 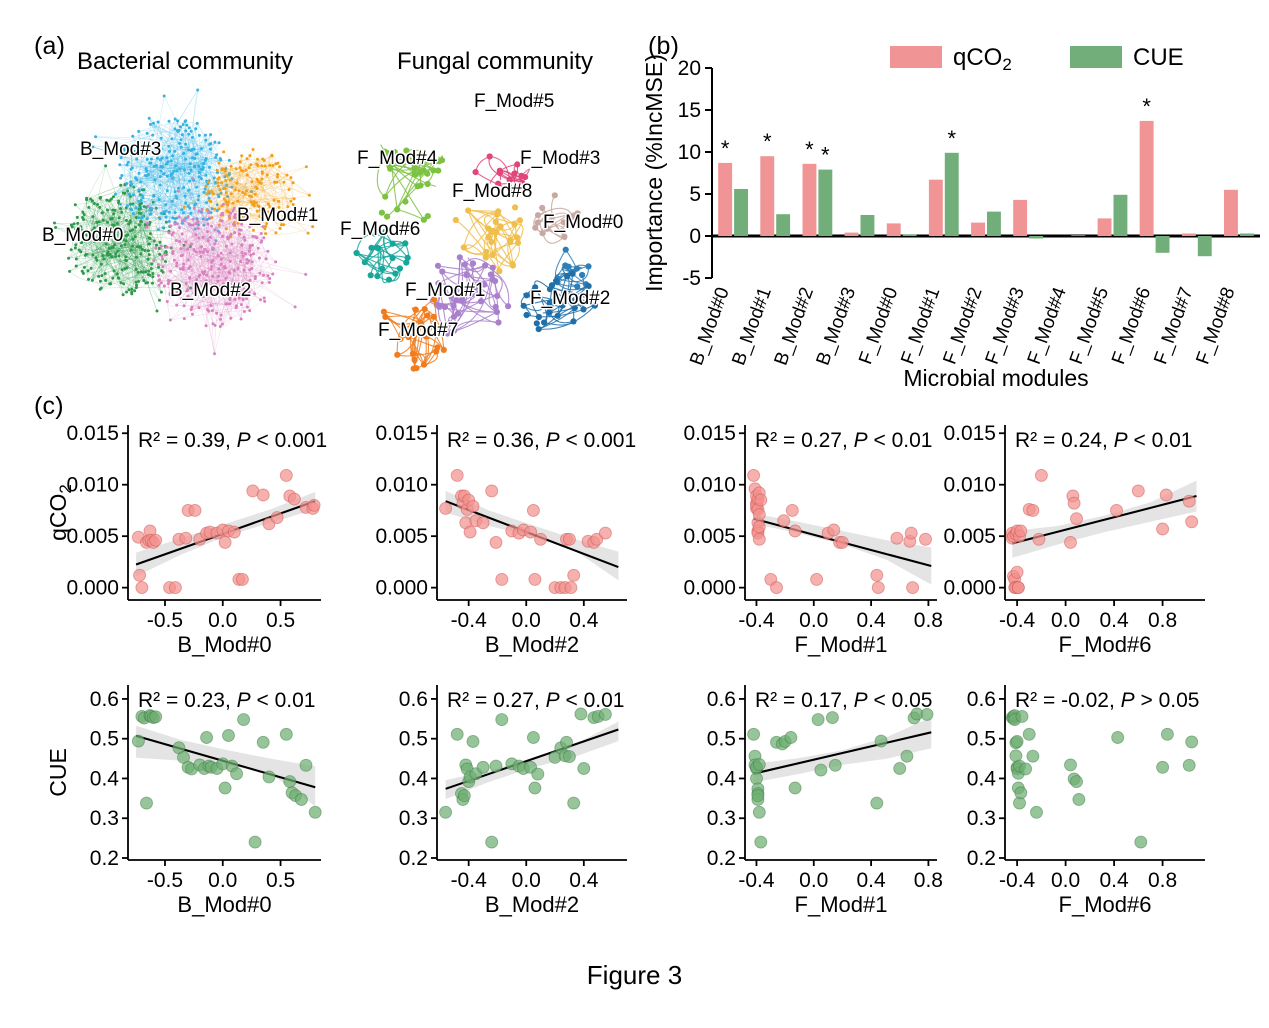 What do you see at coordinates (741, 212) in the screenshot?
I see `bar-cue-B_Mod#0` at bounding box center [741, 212].